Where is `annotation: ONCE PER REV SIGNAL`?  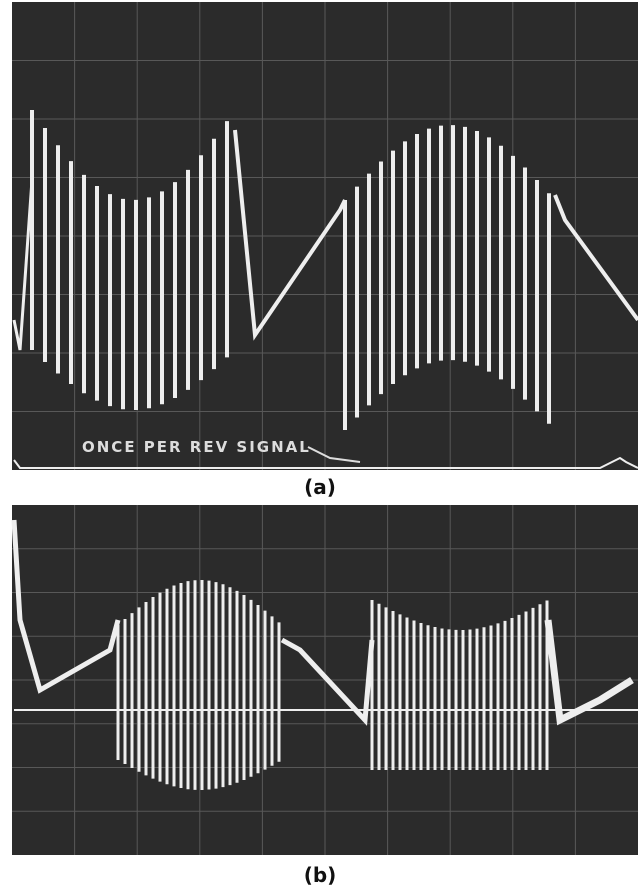
annotation: ONCE PER REV SIGNAL is located at coordinates (196, 447).